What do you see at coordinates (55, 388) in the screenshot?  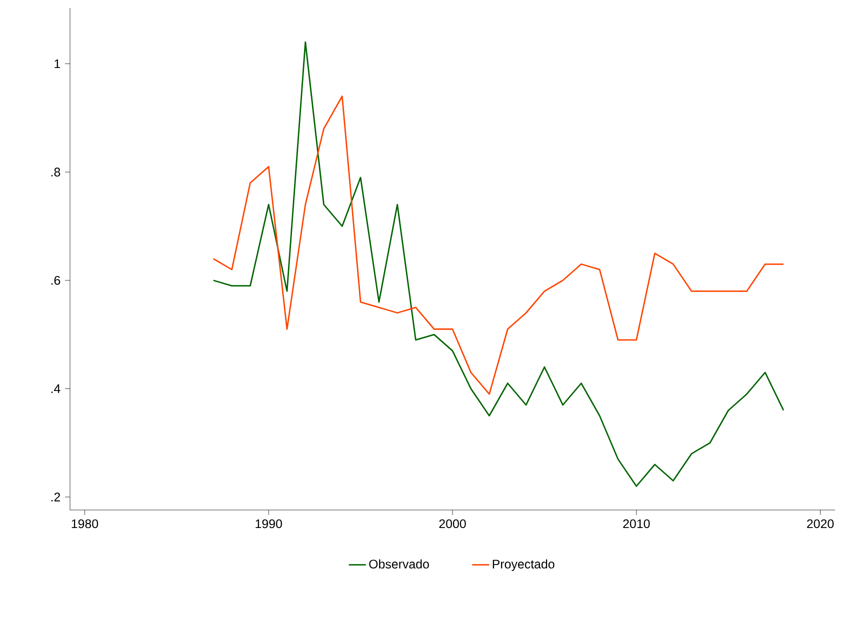 I see `y-tick-label: .4` at bounding box center [55, 388].